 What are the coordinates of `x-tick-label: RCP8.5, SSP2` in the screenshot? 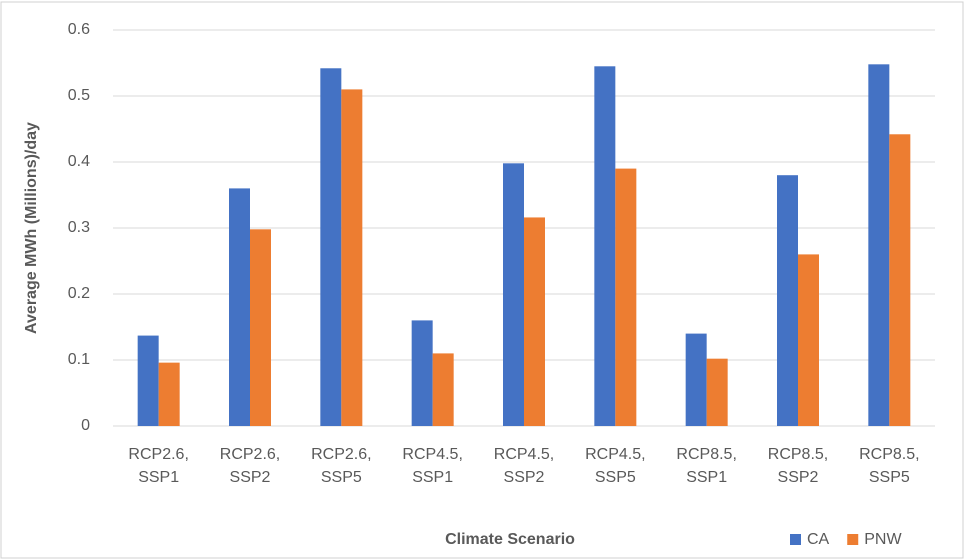 It's located at (798, 466).